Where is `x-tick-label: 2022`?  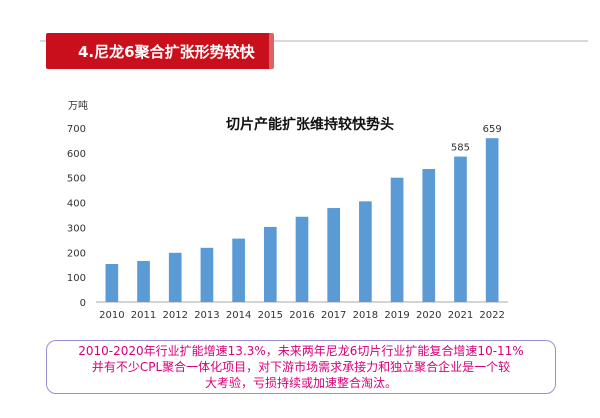
x-tick-label: 2022 is located at coordinates (491, 315).